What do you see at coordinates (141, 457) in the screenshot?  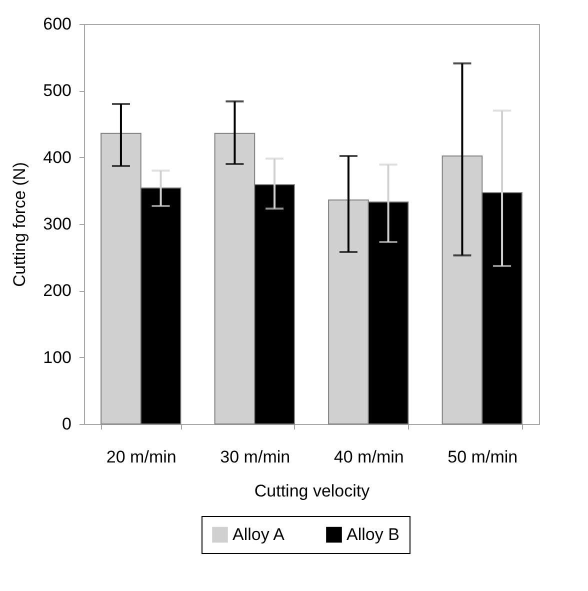 I see `x-tick-label: 20 m/min` at bounding box center [141, 457].